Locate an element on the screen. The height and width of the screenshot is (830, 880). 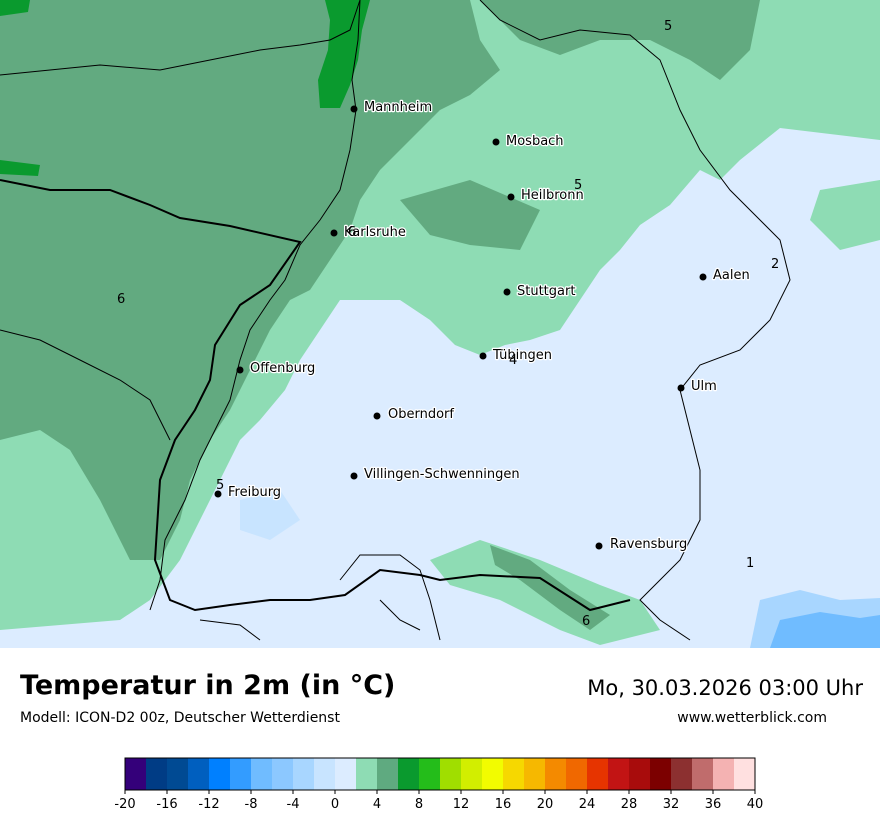
forecast-datetime: Mo, 30.03.2026 03:00 Uhr is located at coordinates (725, 688).